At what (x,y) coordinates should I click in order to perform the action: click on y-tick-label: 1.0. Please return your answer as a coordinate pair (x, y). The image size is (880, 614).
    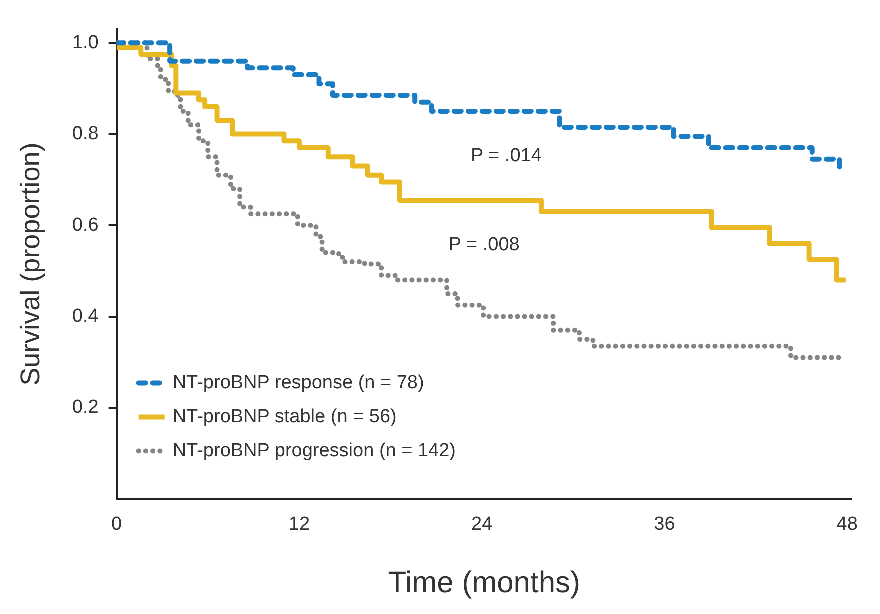
    Looking at the image, I should click on (85, 43).